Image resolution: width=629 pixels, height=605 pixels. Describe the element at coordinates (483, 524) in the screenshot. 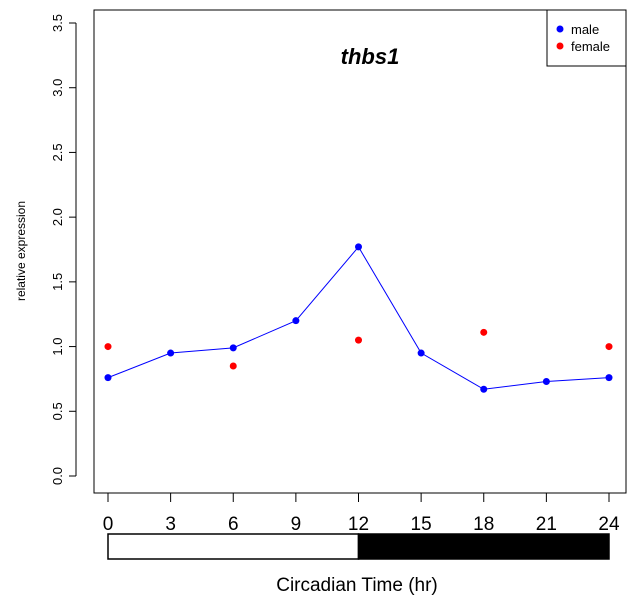

I see `x-tick-label: 18` at that location.